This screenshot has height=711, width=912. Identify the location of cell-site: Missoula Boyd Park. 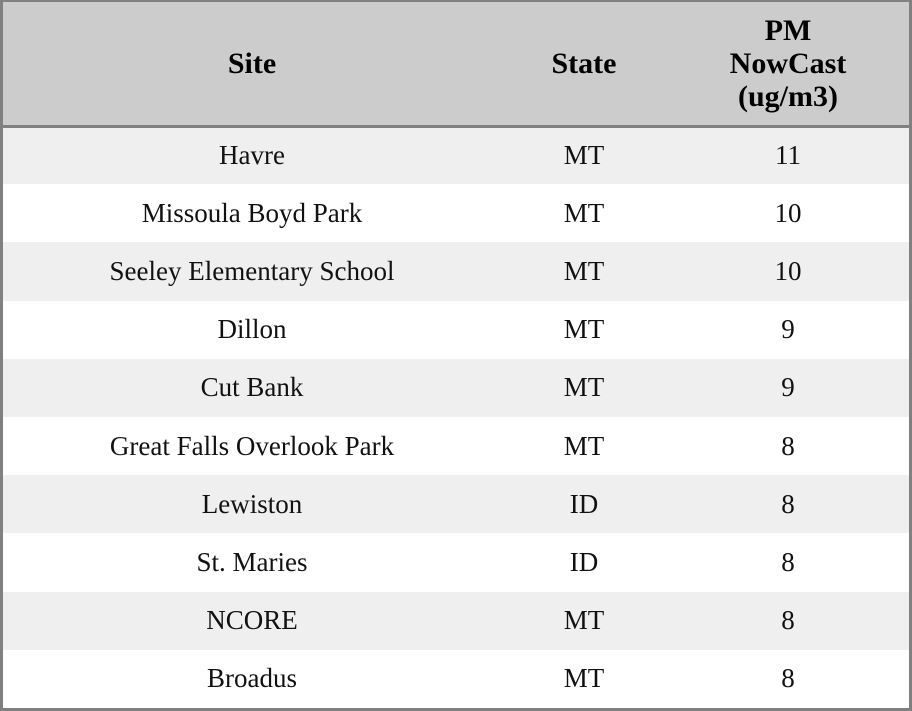
(252, 212).